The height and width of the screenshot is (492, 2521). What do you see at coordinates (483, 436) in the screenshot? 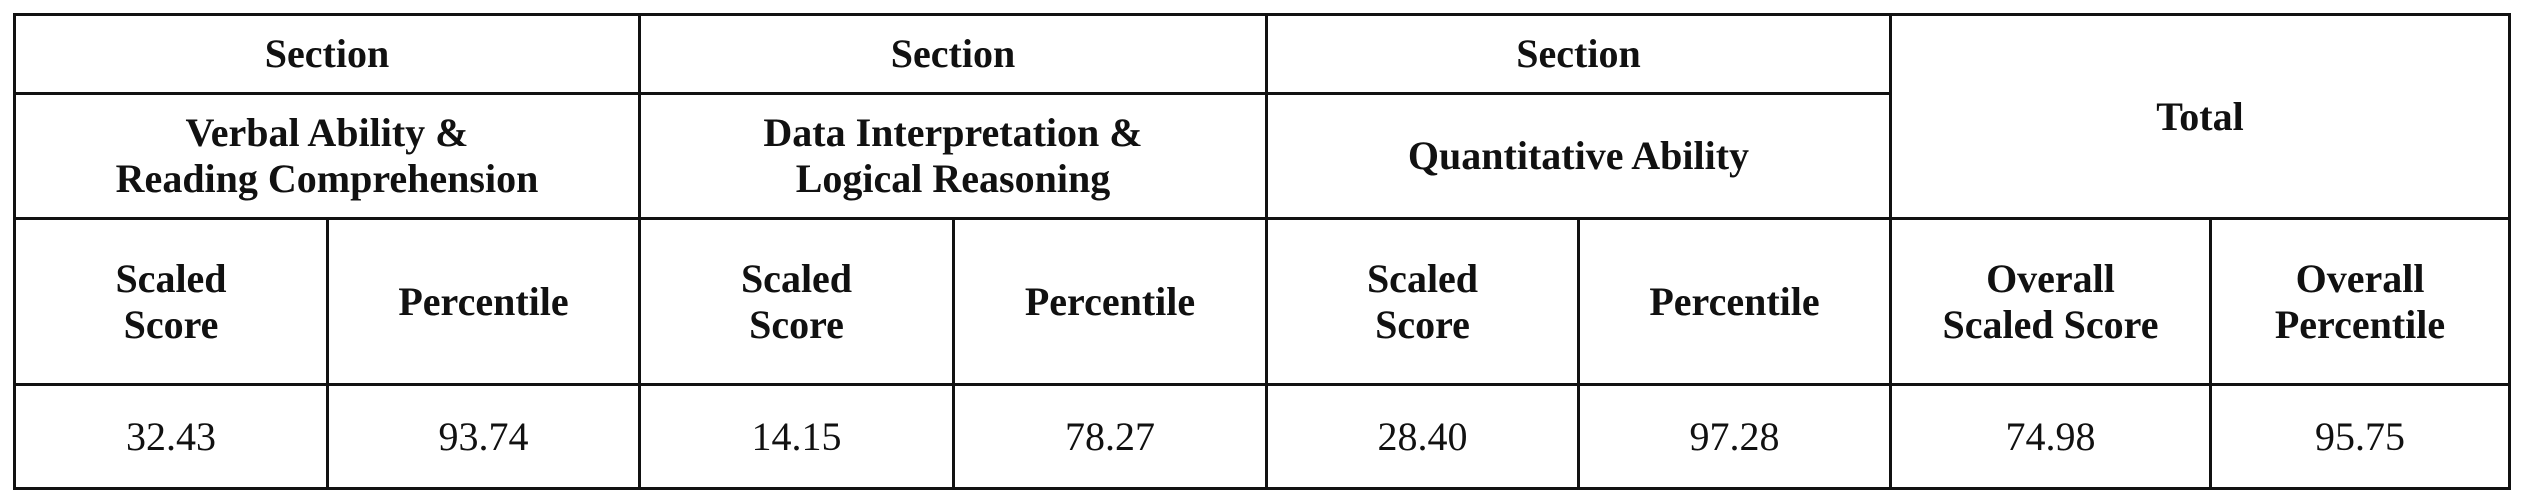
I see `score-value: 93.74` at bounding box center [483, 436].